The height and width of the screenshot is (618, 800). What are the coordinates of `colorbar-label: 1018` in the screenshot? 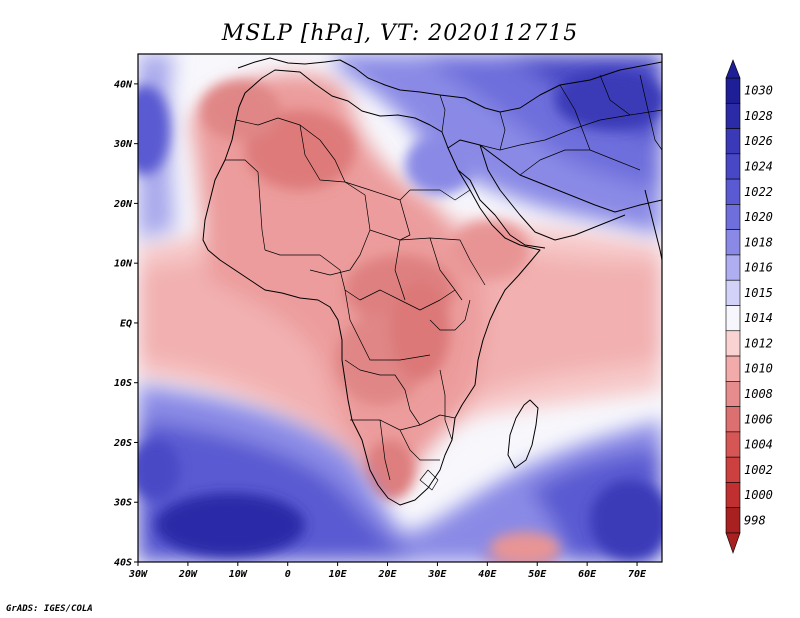 It's located at (758, 242).